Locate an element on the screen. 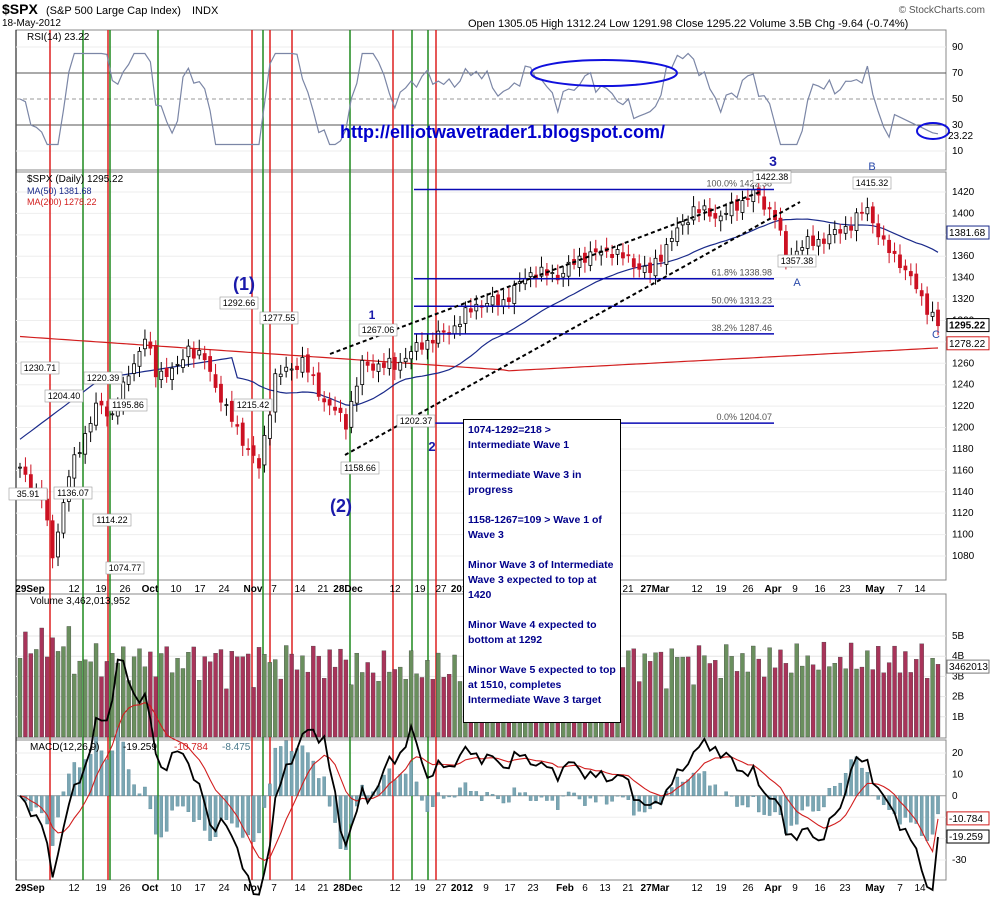  volume-label: Volume 3,462,013,952 is located at coordinates (80, 601).